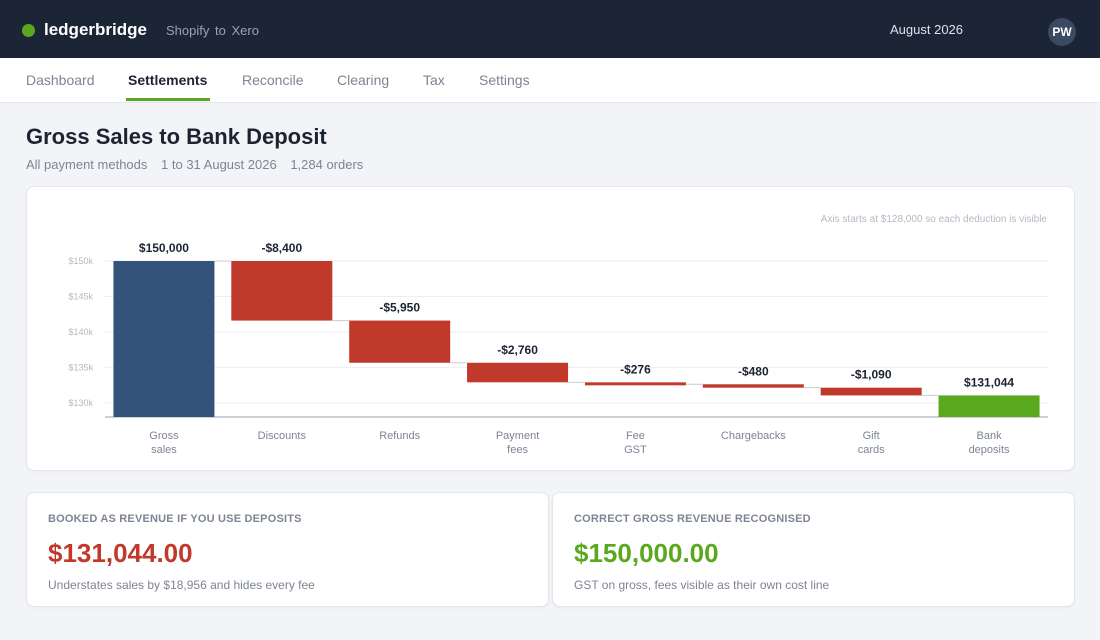 The height and width of the screenshot is (640, 1100). Describe the element at coordinates (871, 375) in the screenshot. I see `bar-value-label: -$1,090` at that location.